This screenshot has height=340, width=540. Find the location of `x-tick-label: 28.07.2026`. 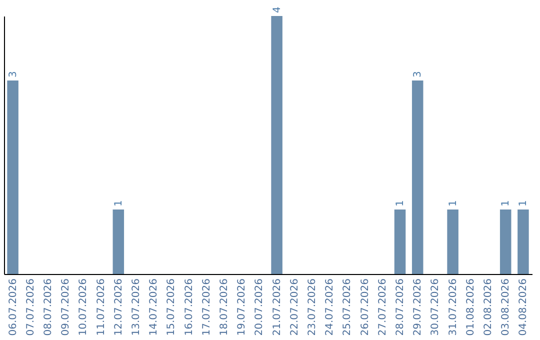

x-tick-label: 28.07.2026 is located at coordinates (400, 307).